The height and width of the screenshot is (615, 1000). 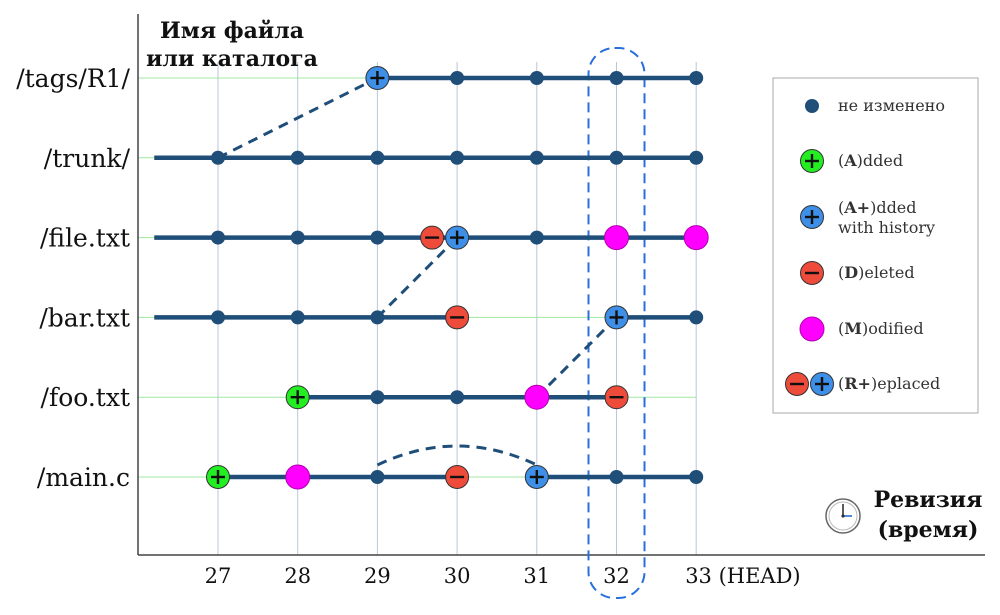 What do you see at coordinates (85, 238) in the screenshot?
I see `path-label: /file.txt` at bounding box center [85, 238].